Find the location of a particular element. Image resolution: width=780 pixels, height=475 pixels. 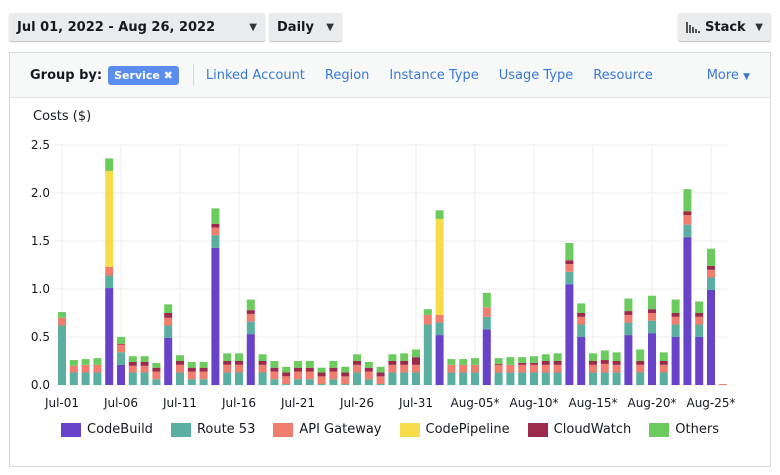

legend-item: Others is located at coordinates (684, 429).